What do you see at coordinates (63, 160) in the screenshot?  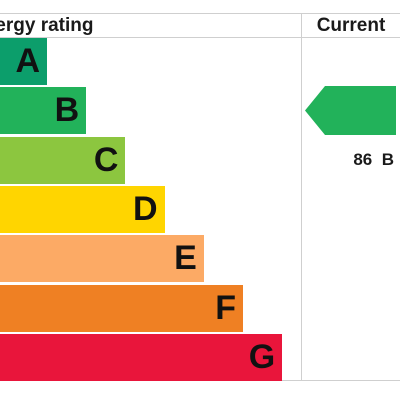 I see `band-c: C` at bounding box center [63, 160].